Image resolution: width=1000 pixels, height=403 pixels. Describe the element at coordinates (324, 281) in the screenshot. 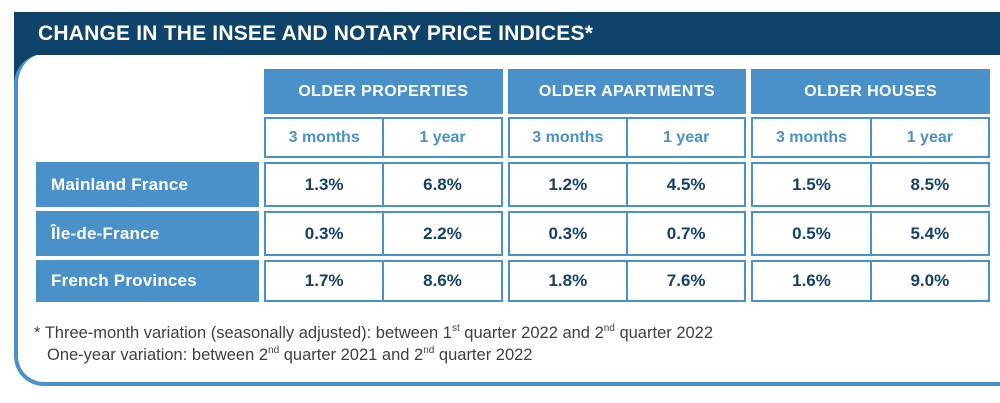

I see `data-cell: 1.7%` at that location.